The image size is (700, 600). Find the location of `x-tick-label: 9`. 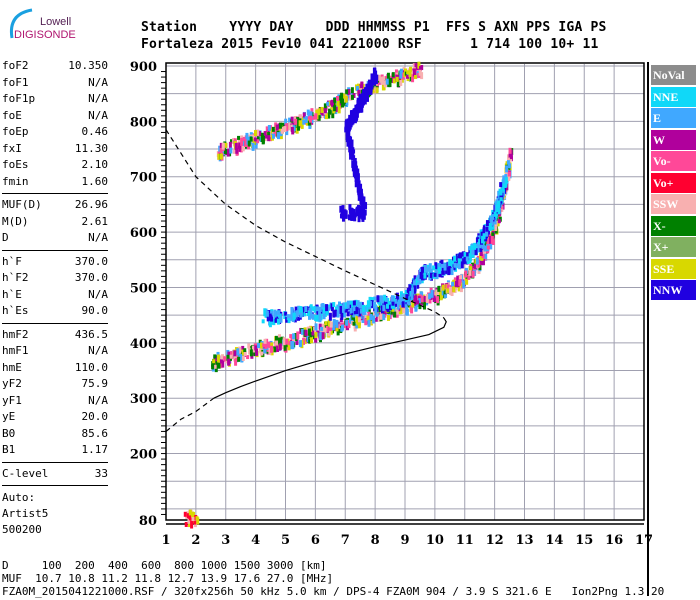

x-tick-label: 9 is located at coordinates (404, 540).